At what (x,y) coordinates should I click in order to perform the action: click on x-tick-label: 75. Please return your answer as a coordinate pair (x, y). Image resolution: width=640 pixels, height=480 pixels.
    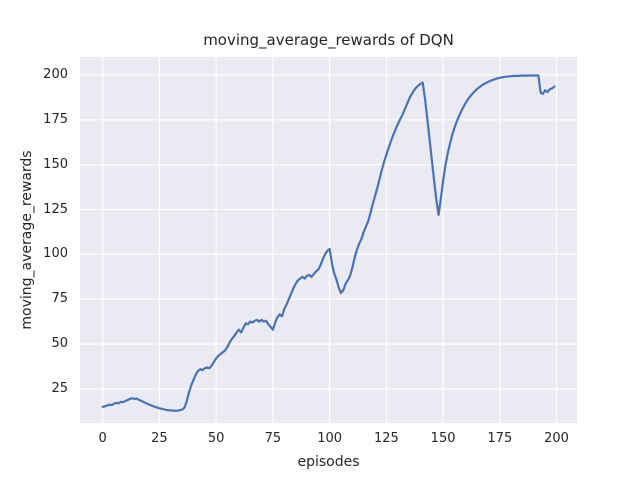
    Looking at the image, I should click on (273, 438).